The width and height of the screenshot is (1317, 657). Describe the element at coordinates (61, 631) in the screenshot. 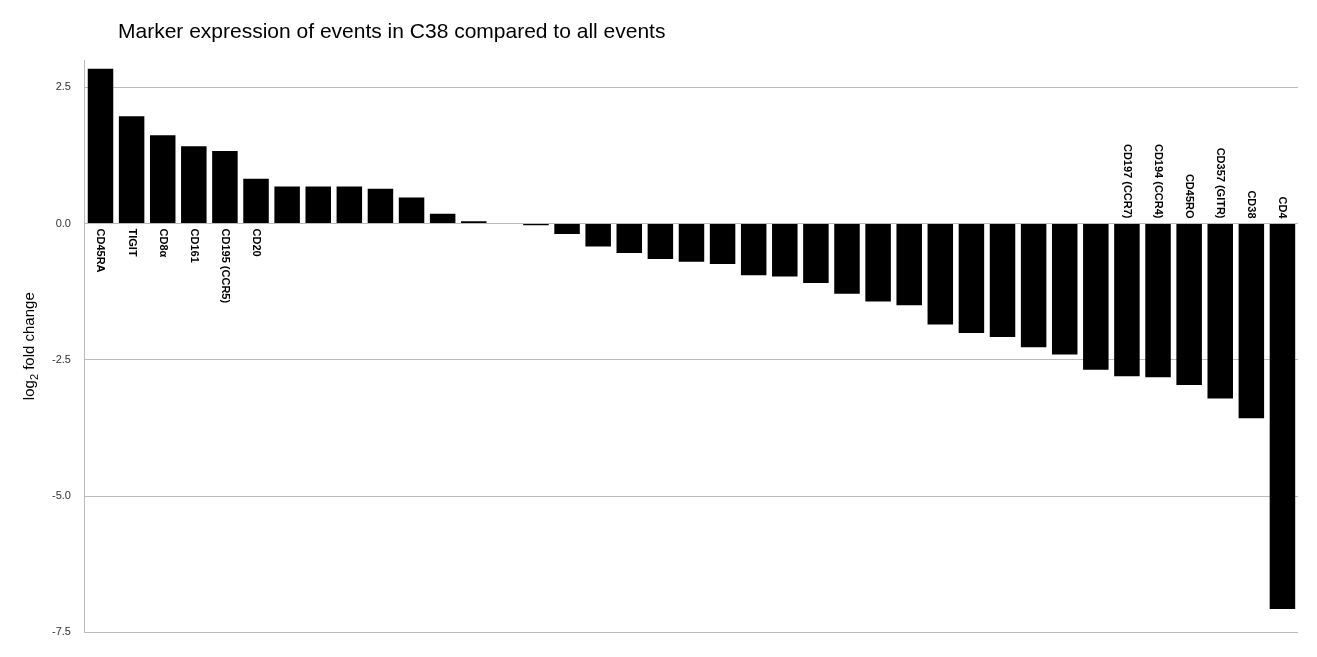

I see `y-tick-label: -7.5` at that location.